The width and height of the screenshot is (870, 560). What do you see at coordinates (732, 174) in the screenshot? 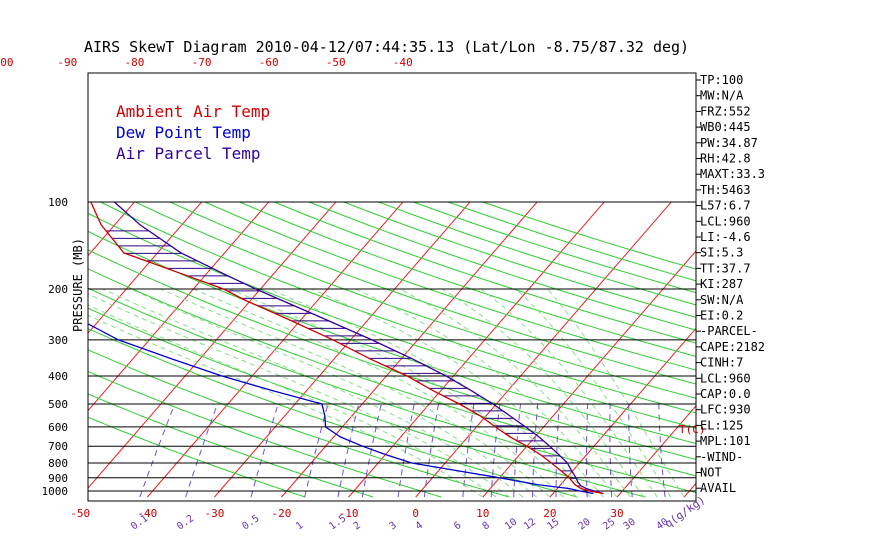
I see `index-label: MAXT:33.3` at bounding box center [732, 174].